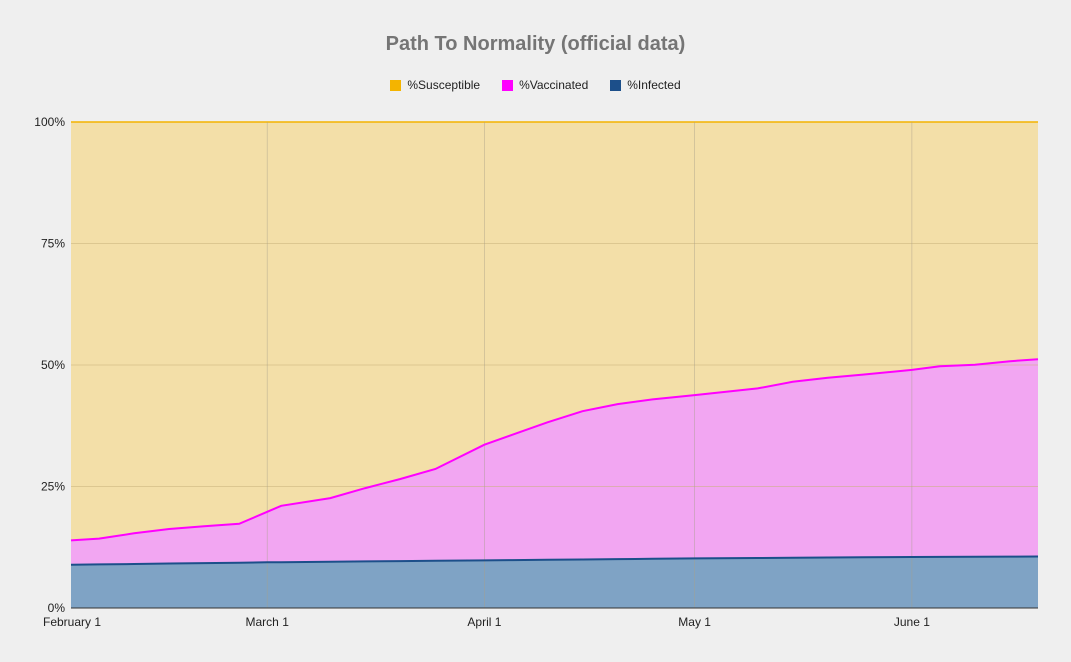  I want to click on x-tick-label: February 1, so click(72, 622).